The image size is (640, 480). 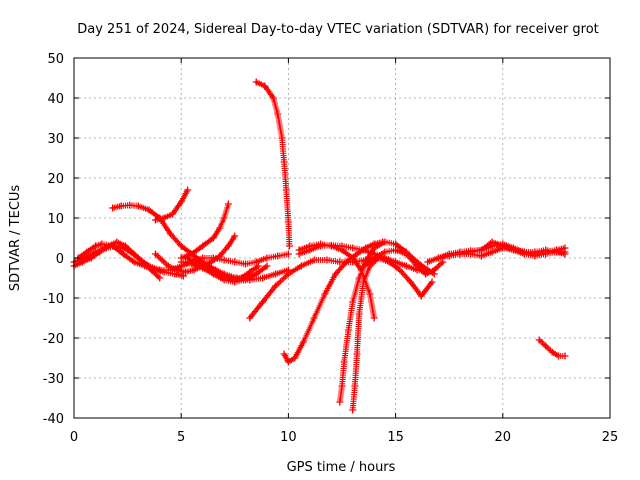 I want to click on series-trail, so click(x=184, y=242).